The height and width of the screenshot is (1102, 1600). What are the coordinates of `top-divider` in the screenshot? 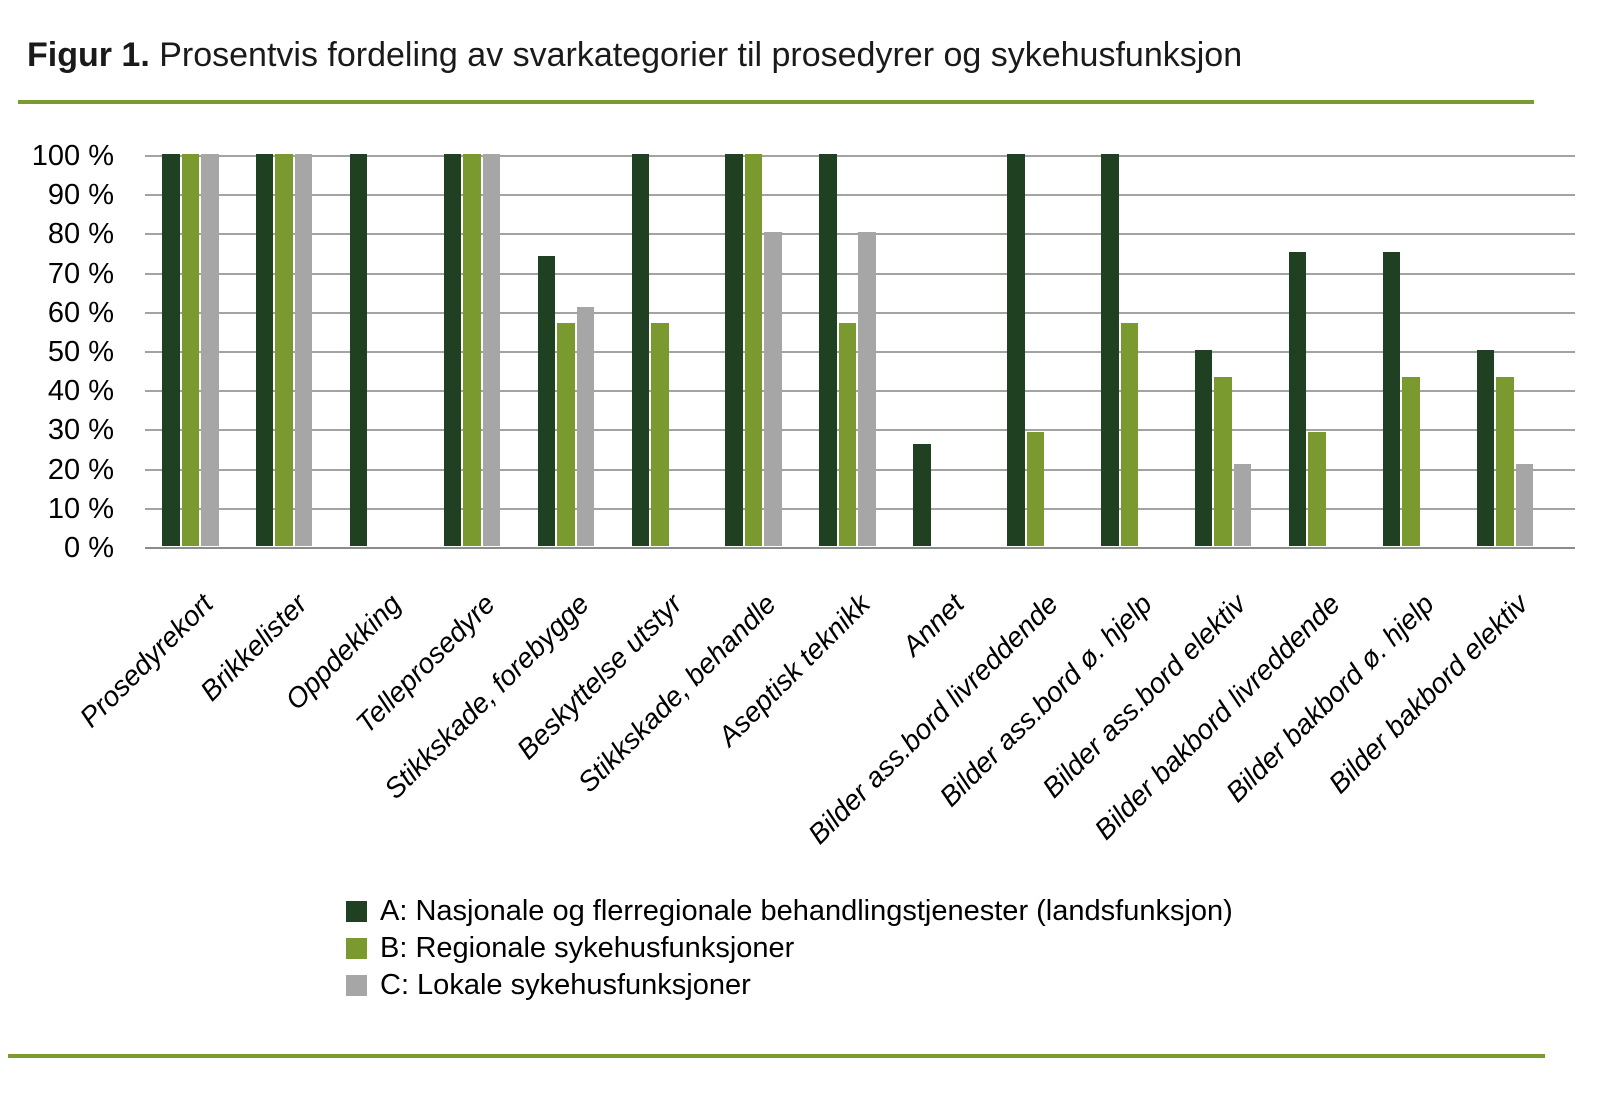 It's located at (776, 102).